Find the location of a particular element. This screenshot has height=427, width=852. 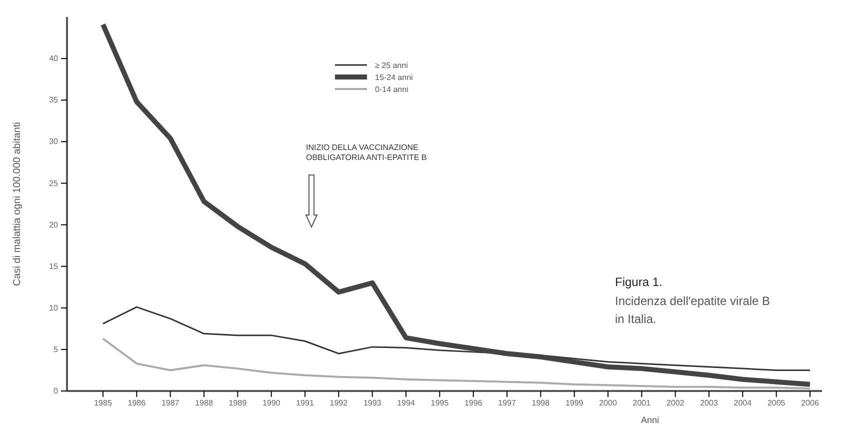

y-tick-label: 40 is located at coordinates (54, 59).